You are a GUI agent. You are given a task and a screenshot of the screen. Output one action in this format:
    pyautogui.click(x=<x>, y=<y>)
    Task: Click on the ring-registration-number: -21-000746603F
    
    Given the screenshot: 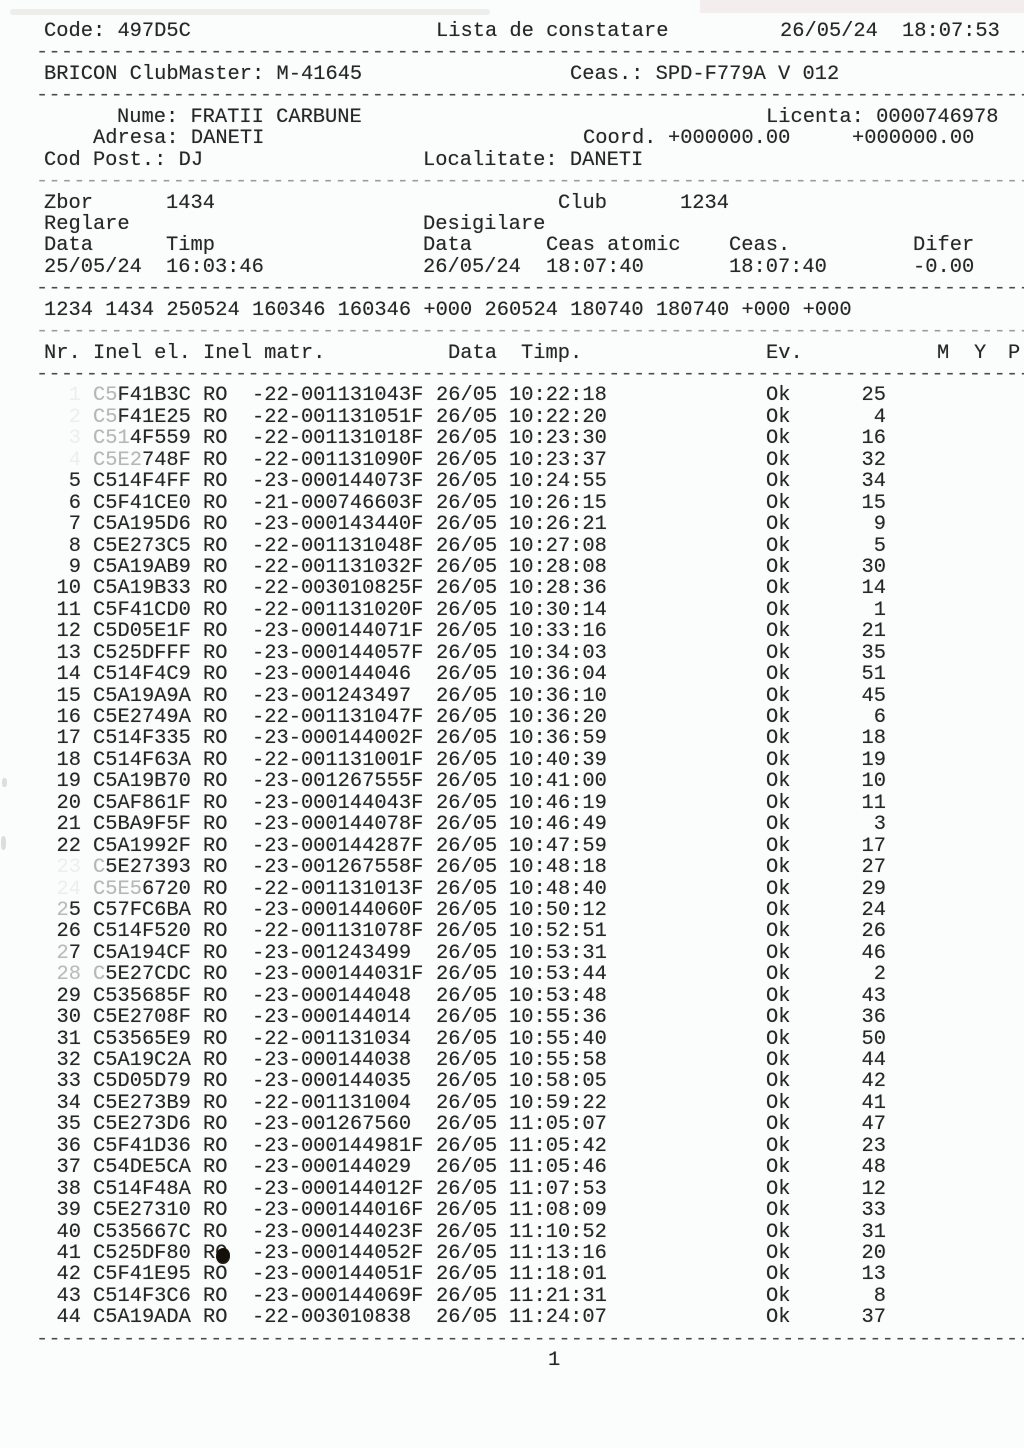 What is the action you would take?
    pyautogui.click(x=338, y=503)
    